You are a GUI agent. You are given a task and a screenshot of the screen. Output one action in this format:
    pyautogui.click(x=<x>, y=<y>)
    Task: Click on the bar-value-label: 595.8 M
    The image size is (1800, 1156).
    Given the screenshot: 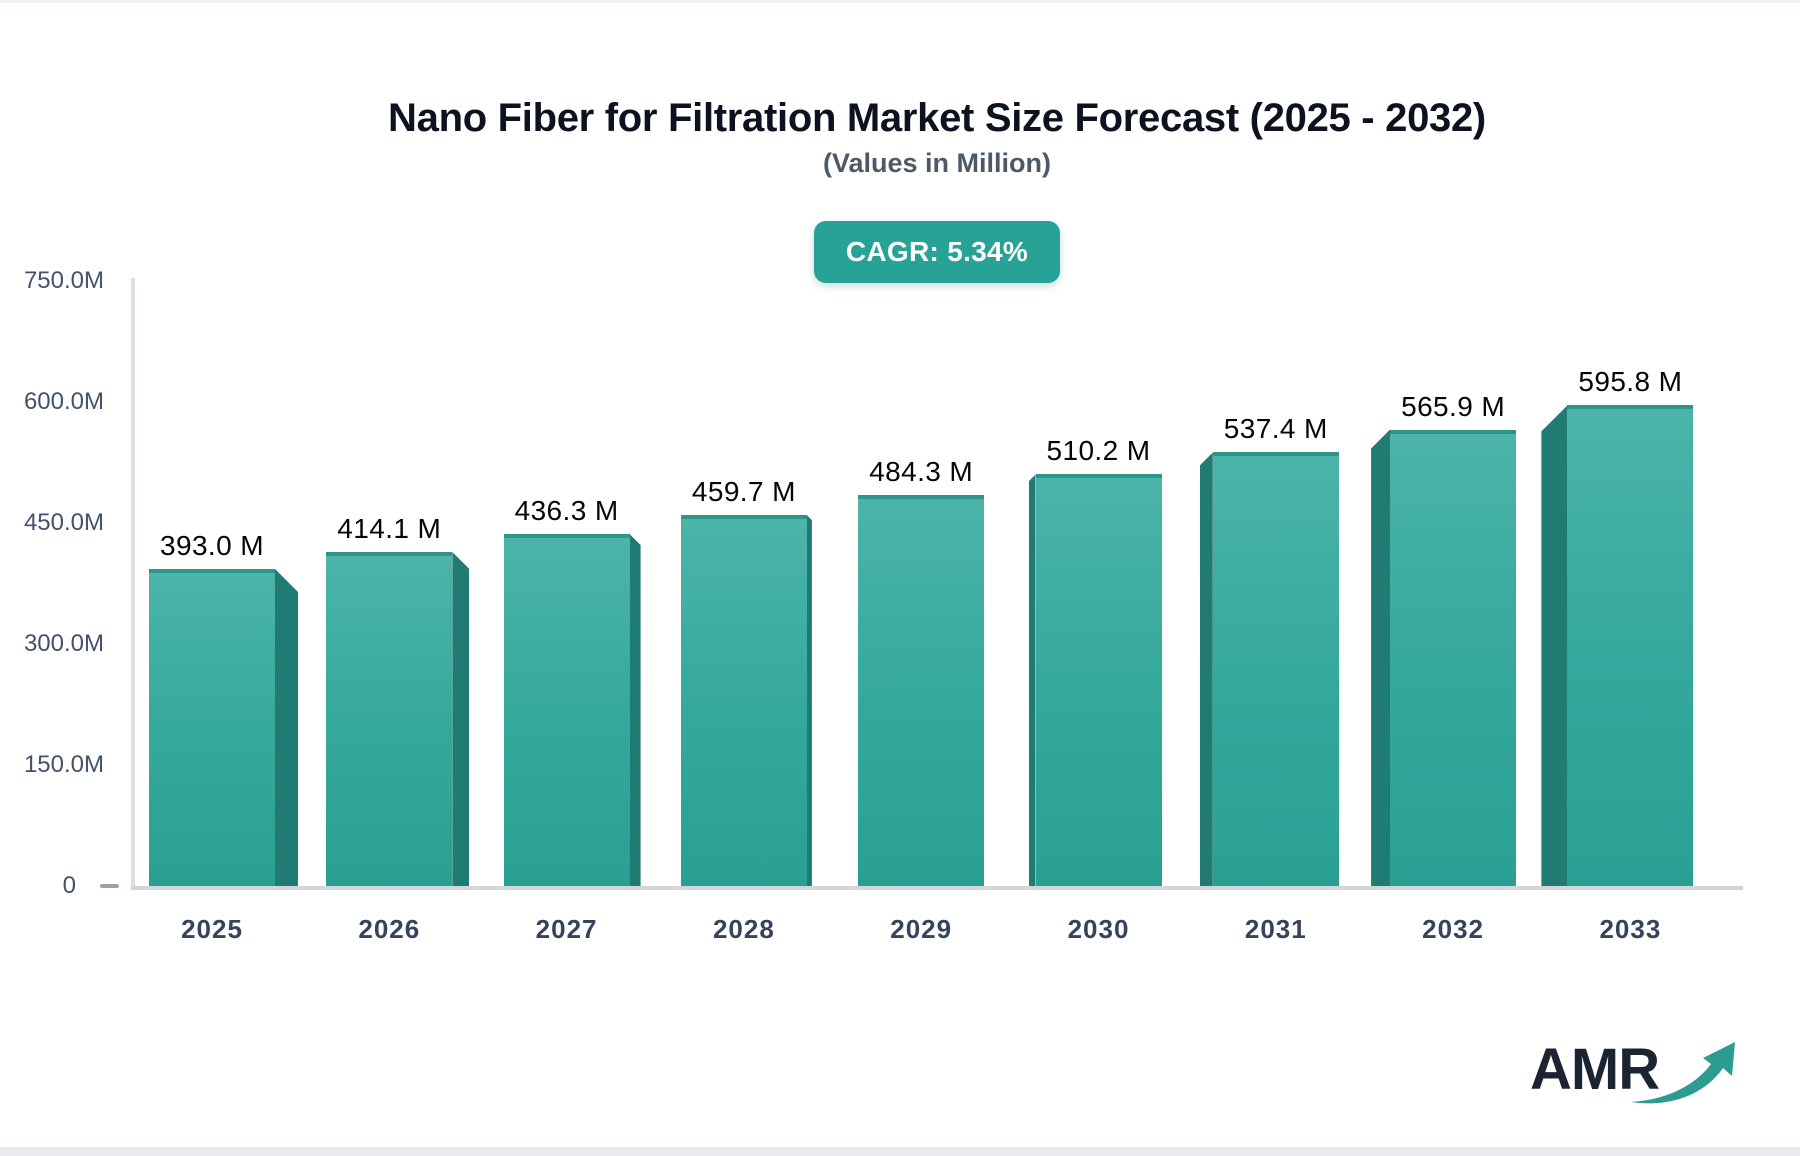 What is the action you would take?
    pyautogui.click(x=1630, y=382)
    